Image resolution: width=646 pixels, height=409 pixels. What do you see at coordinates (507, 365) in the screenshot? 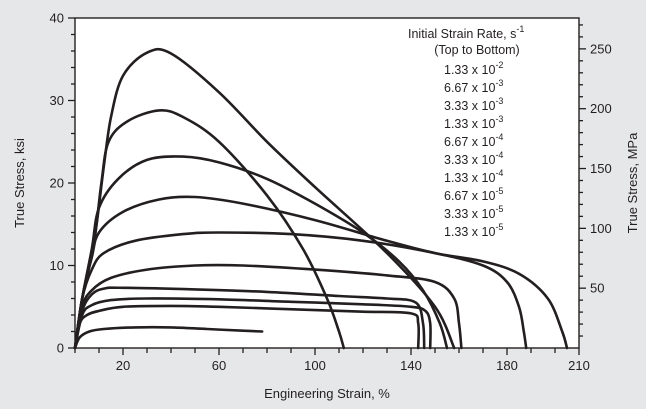
I see `x-tick-label: 180` at bounding box center [507, 365].